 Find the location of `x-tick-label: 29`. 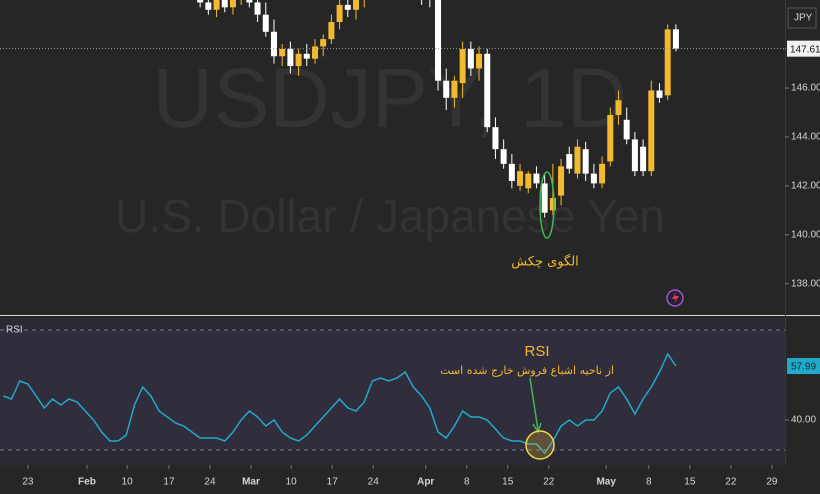

x-tick-label: 29 is located at coordinates (772, 482).